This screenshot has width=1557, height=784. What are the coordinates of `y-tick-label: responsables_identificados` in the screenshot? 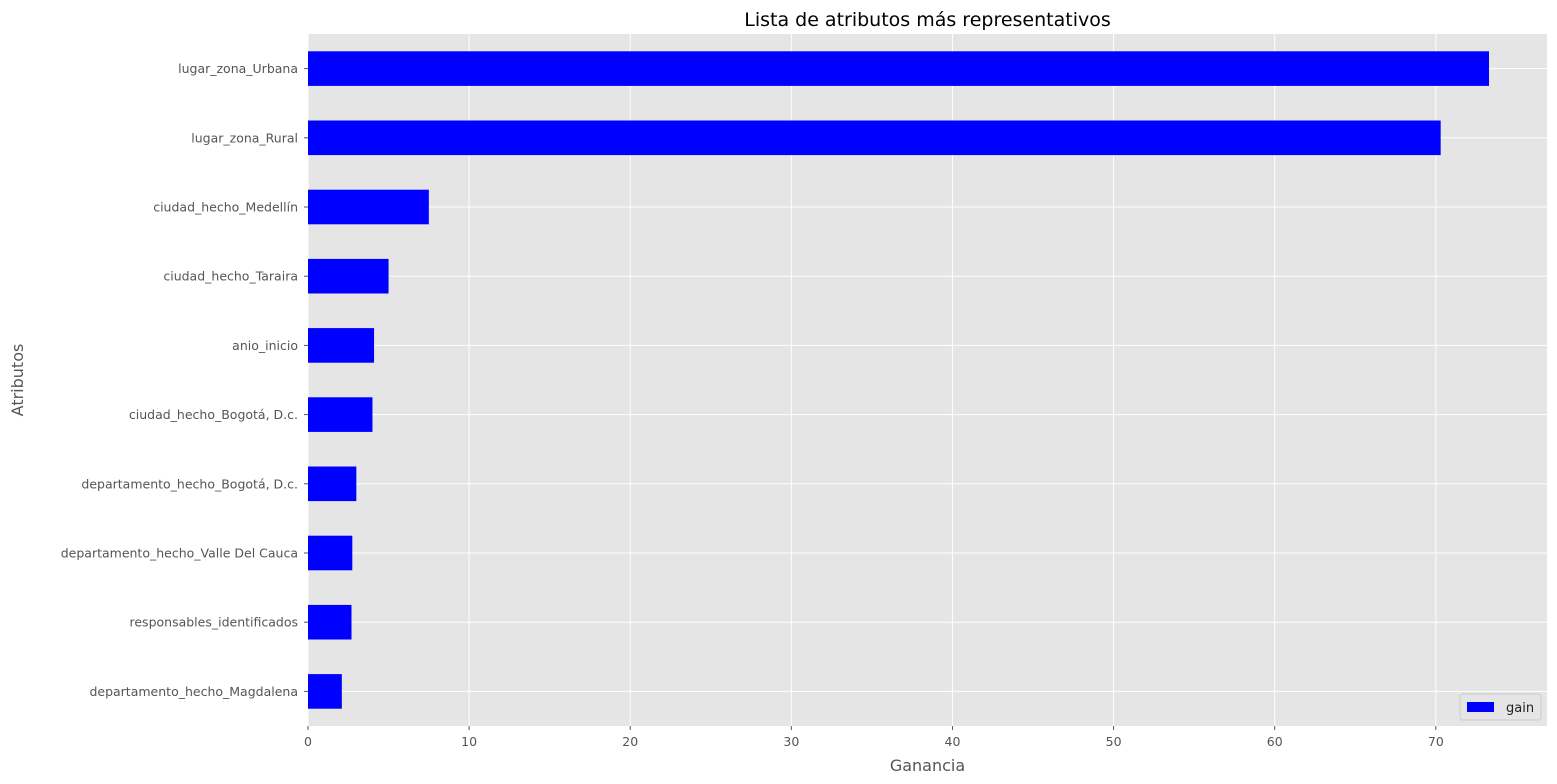 It's located at (214, 622).